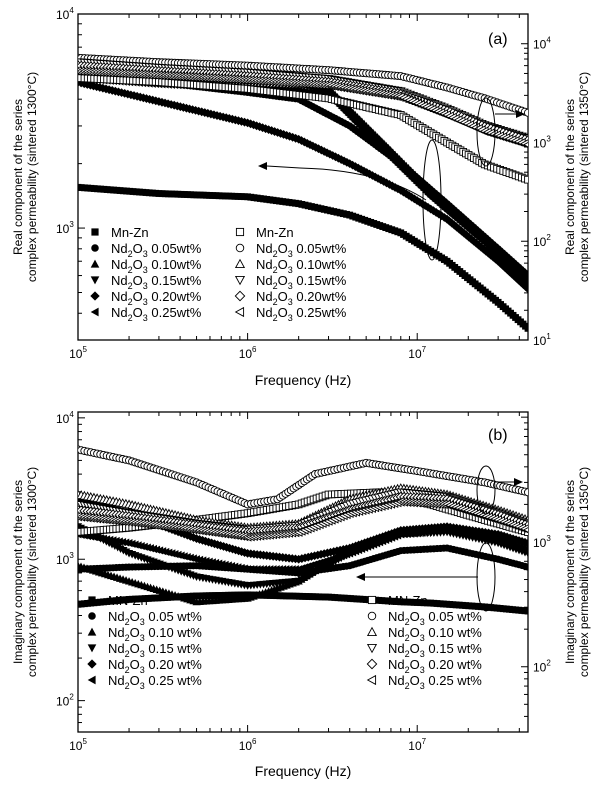  What do you see at coordinates (175, 280) in the screenshot?
I see `legend-label-part: 0.15wt%` at bounding box center [175, 280].